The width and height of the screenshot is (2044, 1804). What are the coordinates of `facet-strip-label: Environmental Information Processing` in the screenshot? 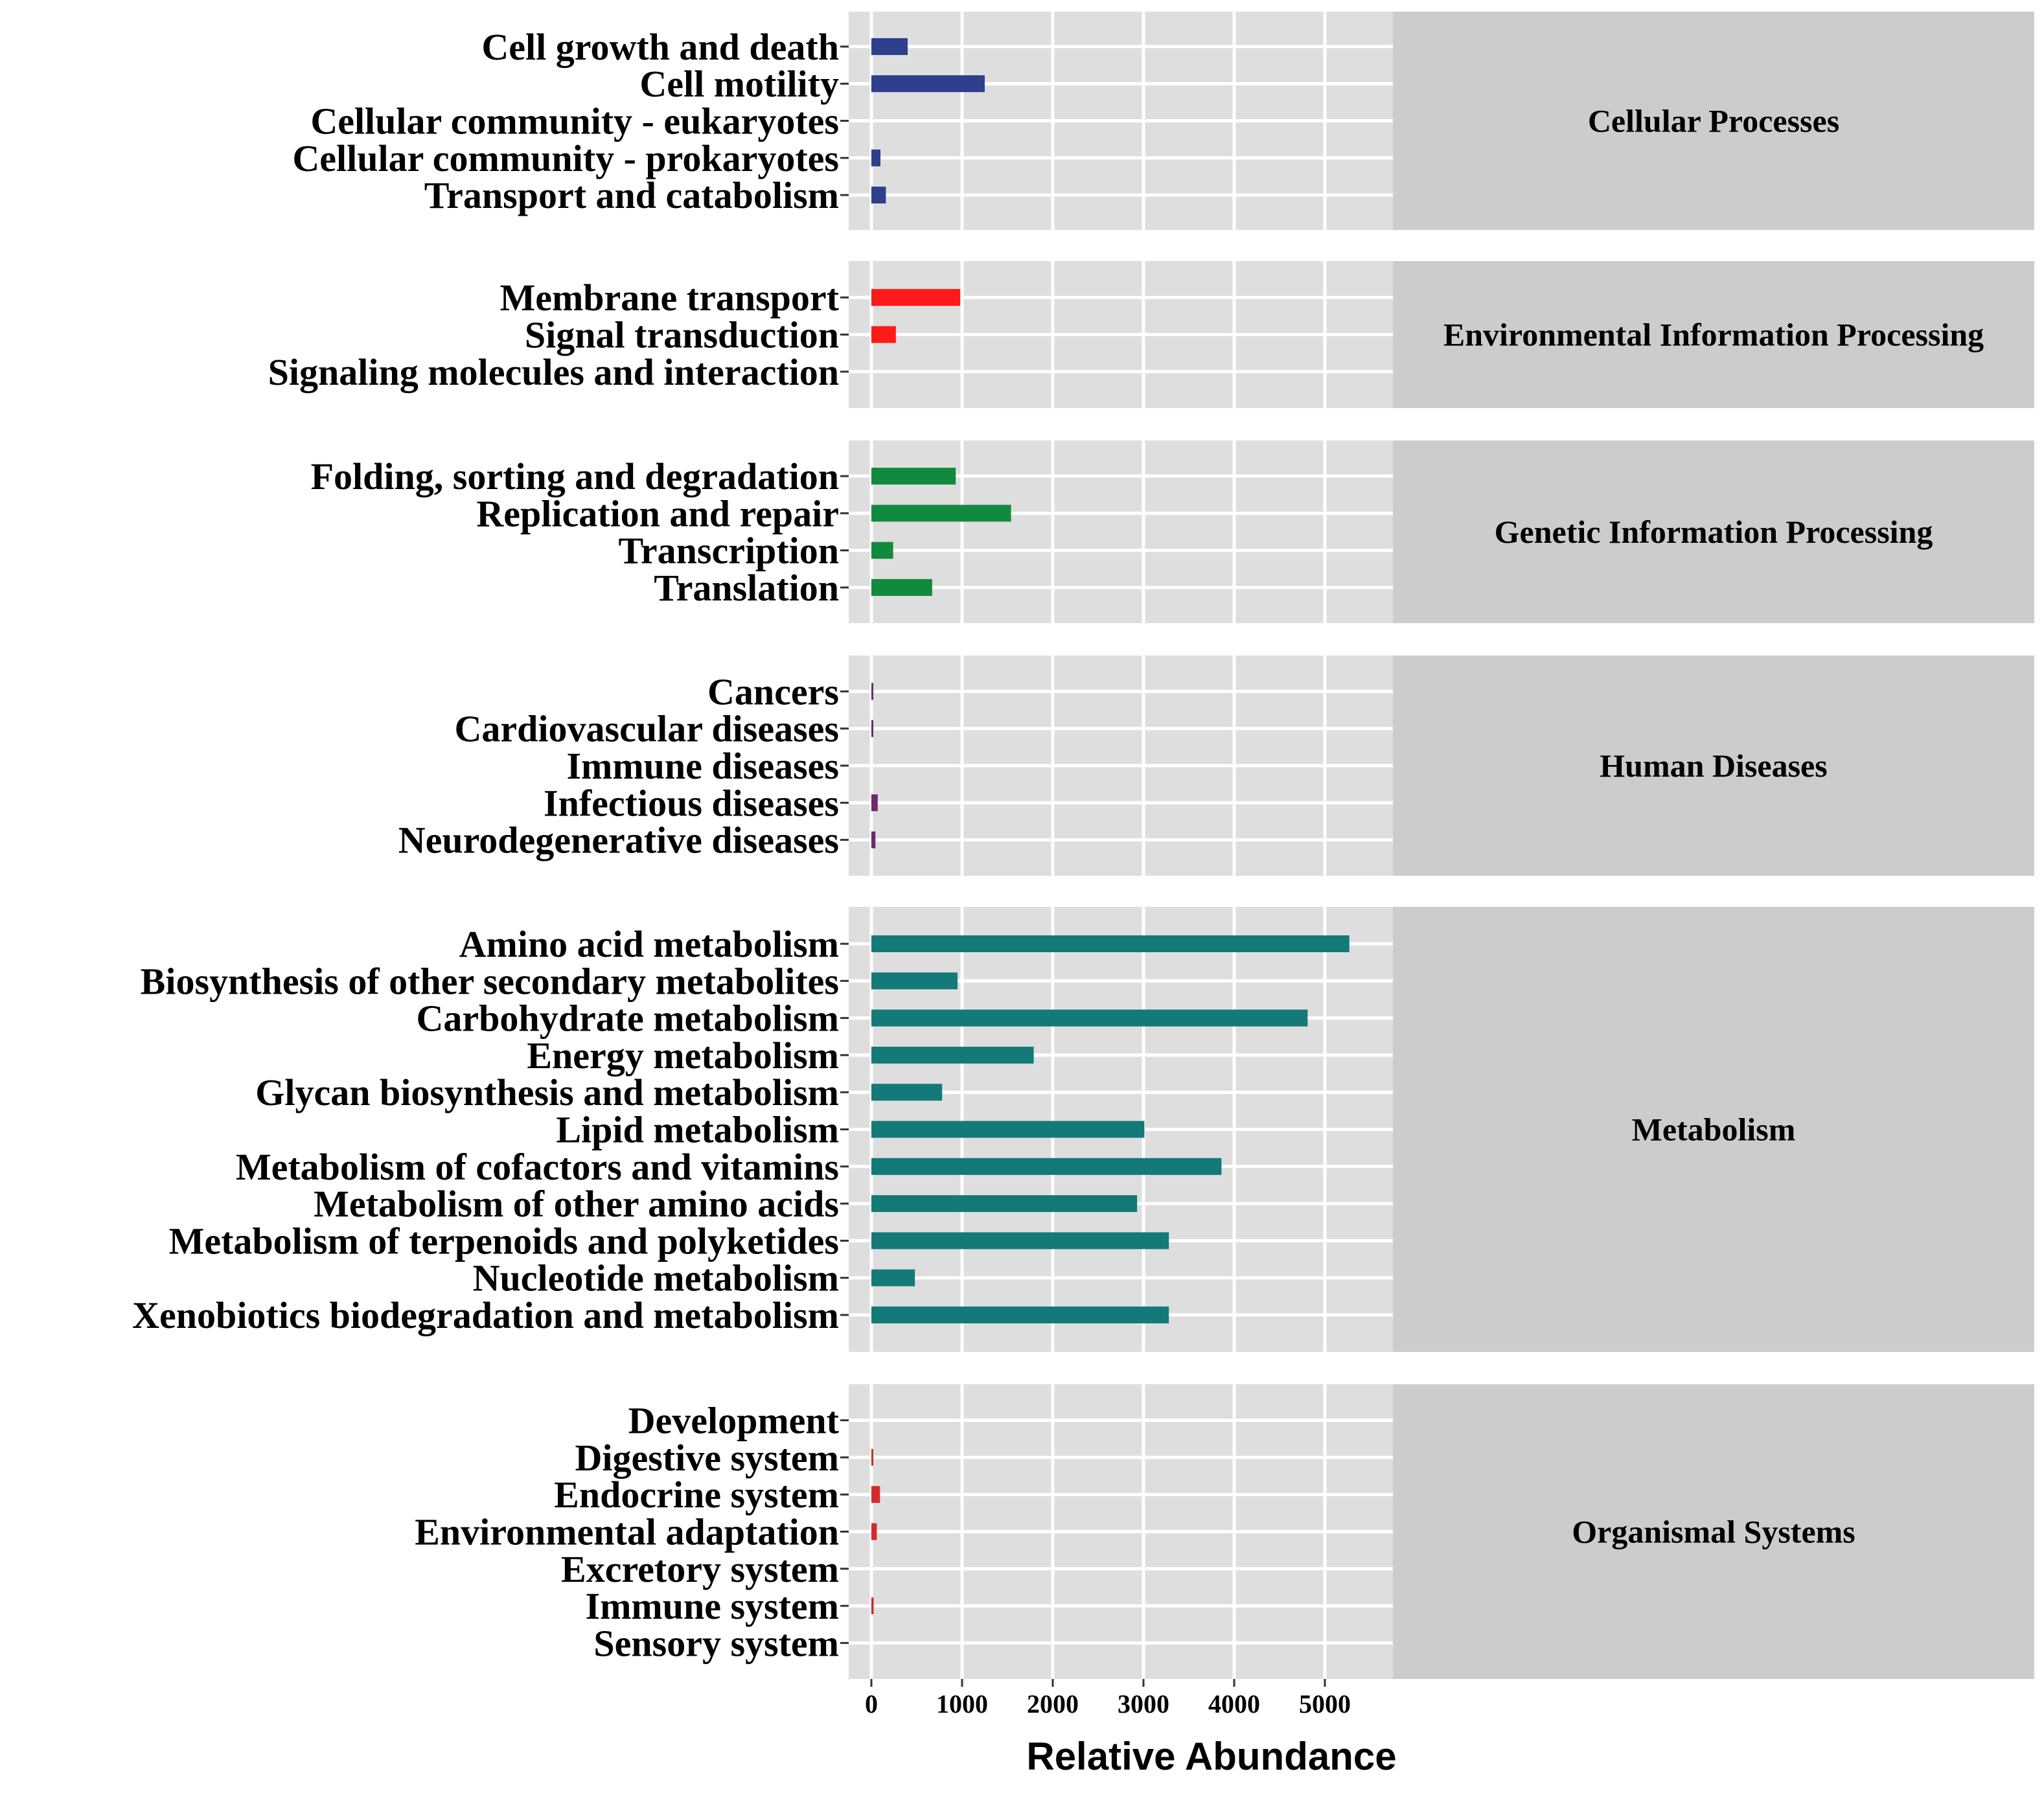 It's located at (1714, 335).